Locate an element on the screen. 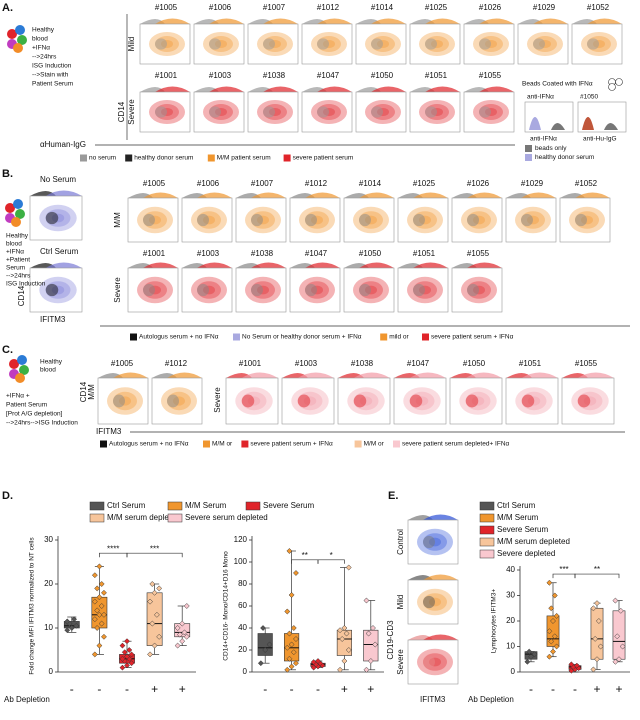 The width and height of the screenshot is (640, 720). legend-label: severe patient serum depleted+ IFNα is located at coordinates (456, 444).